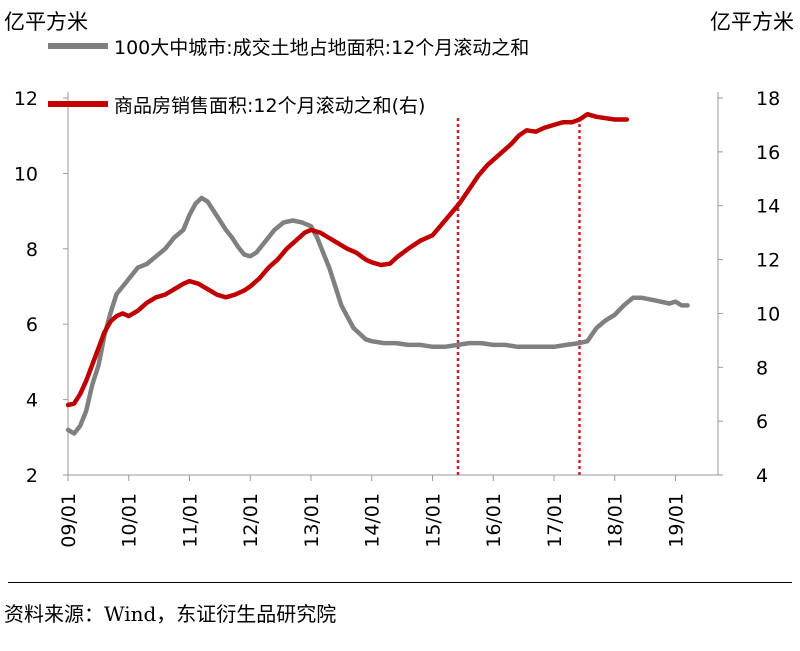 The image size is (800, 651). I want to click on left-axis-ticks: 2 4 6 8 10 12, so click(41, 287).